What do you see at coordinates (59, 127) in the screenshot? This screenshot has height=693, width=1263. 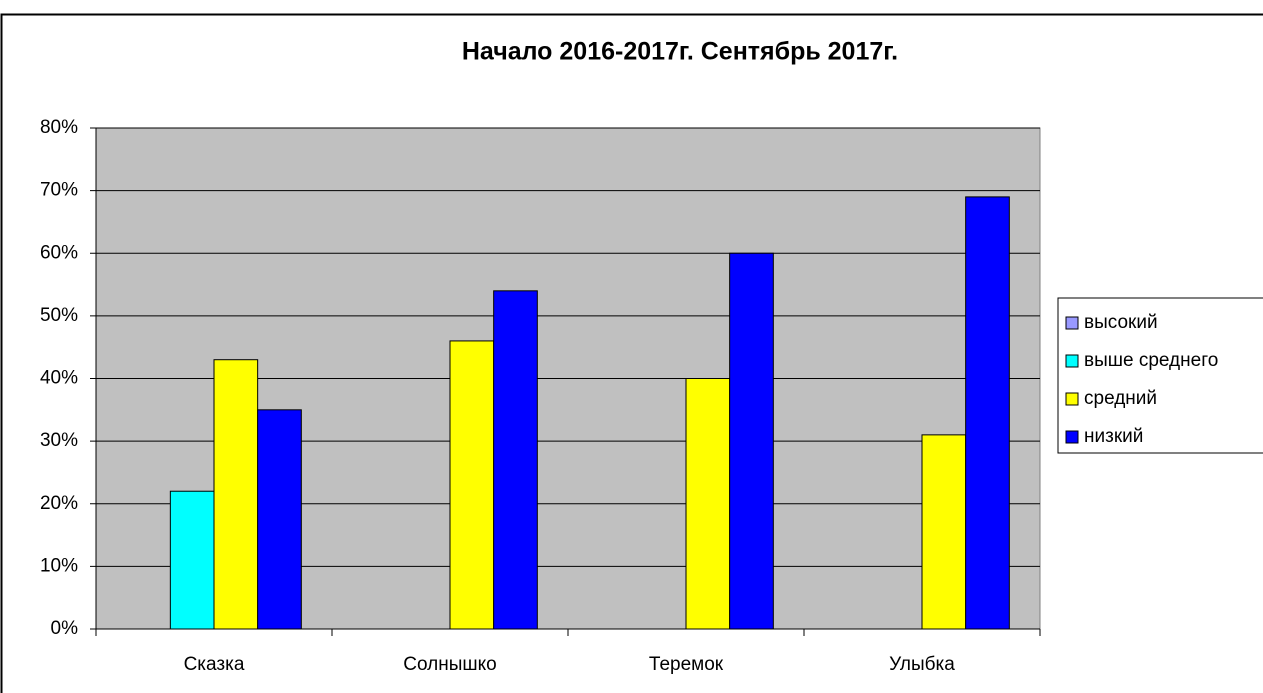 I see `y-tick-label: 80%` at bounding box center [59, 127].